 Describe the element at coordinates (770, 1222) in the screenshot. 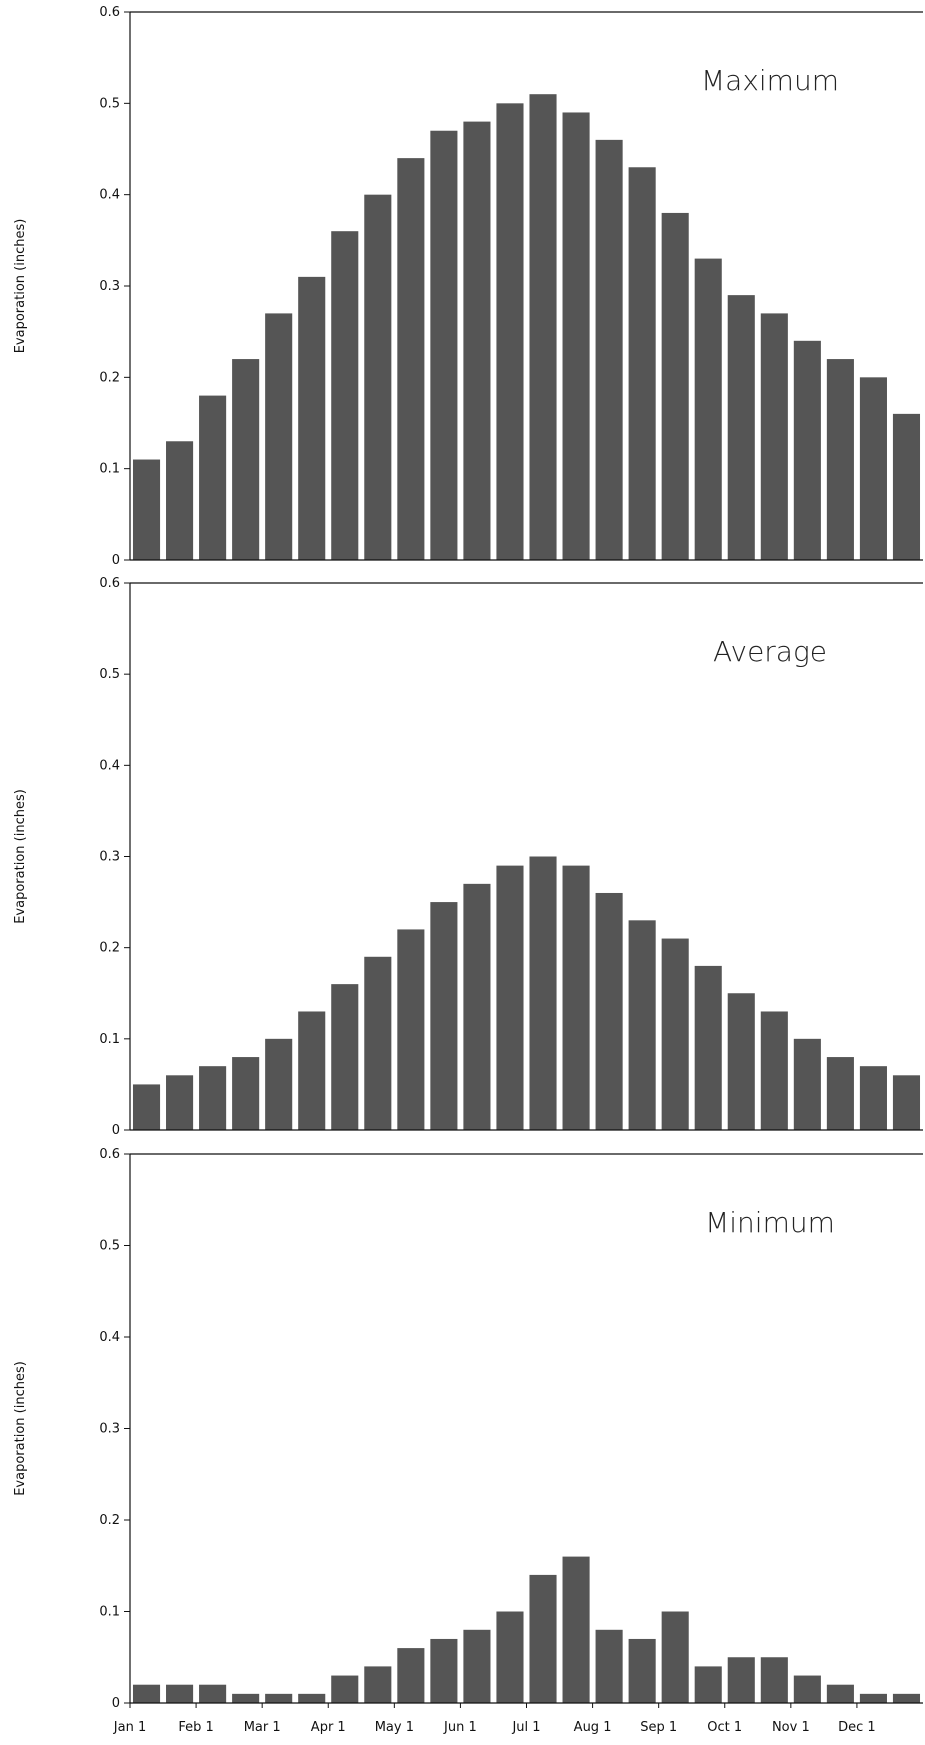

I see `panel-title: Minimum` at that location.